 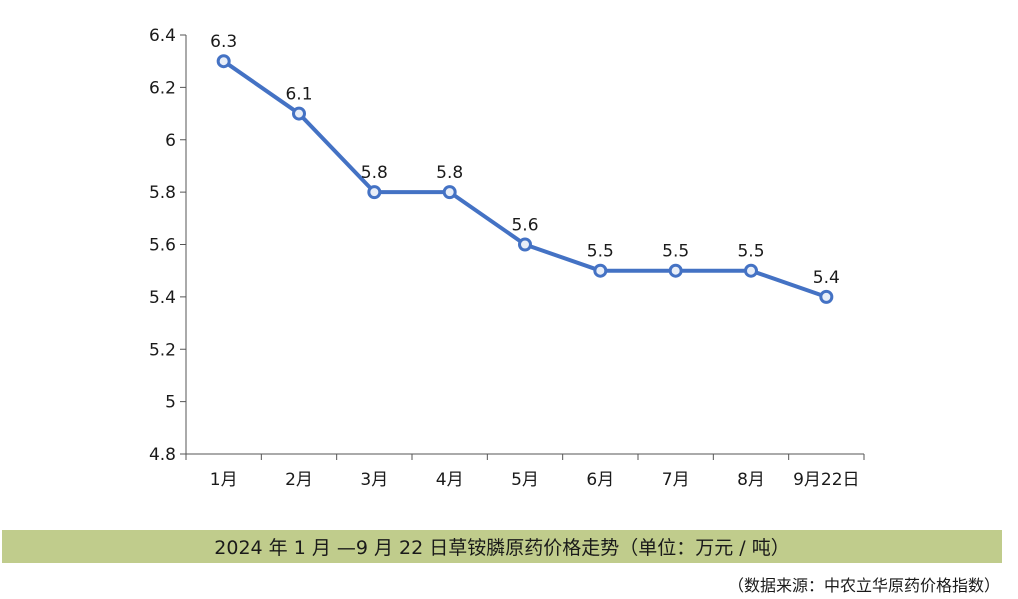 I want to click on y-tick-label: 5.6, so click(x=162, y=246).